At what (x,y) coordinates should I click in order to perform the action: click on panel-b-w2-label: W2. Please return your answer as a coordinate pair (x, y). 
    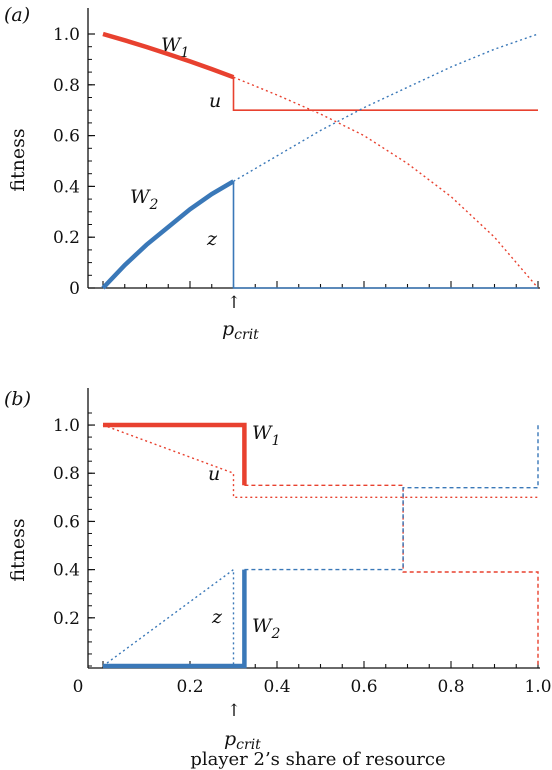
    Looking at the image, I should click on (266, 628).